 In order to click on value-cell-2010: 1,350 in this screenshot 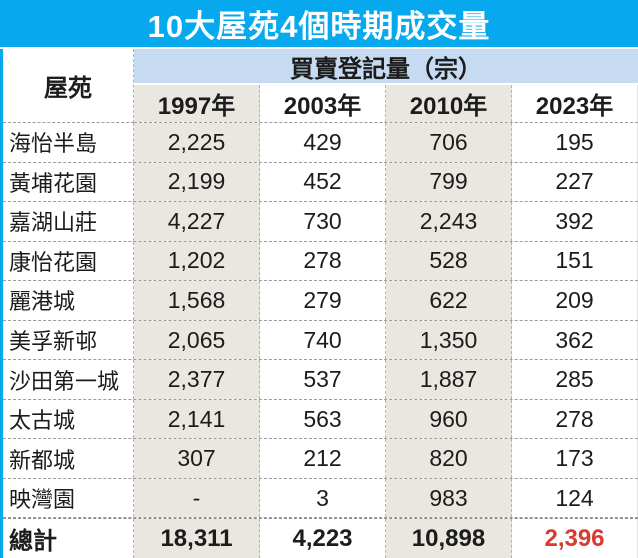, I will do `click(449, 340)`.